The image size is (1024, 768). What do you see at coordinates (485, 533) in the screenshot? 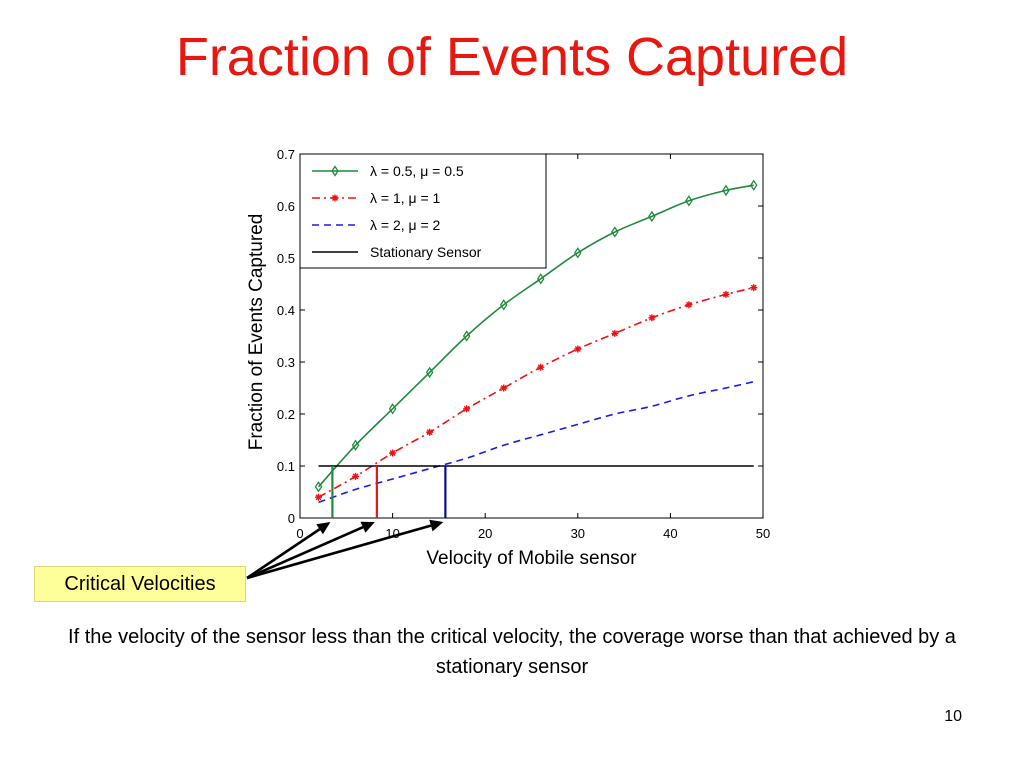
I see `x-tick-label: 20` at bounding box center [485, 533].